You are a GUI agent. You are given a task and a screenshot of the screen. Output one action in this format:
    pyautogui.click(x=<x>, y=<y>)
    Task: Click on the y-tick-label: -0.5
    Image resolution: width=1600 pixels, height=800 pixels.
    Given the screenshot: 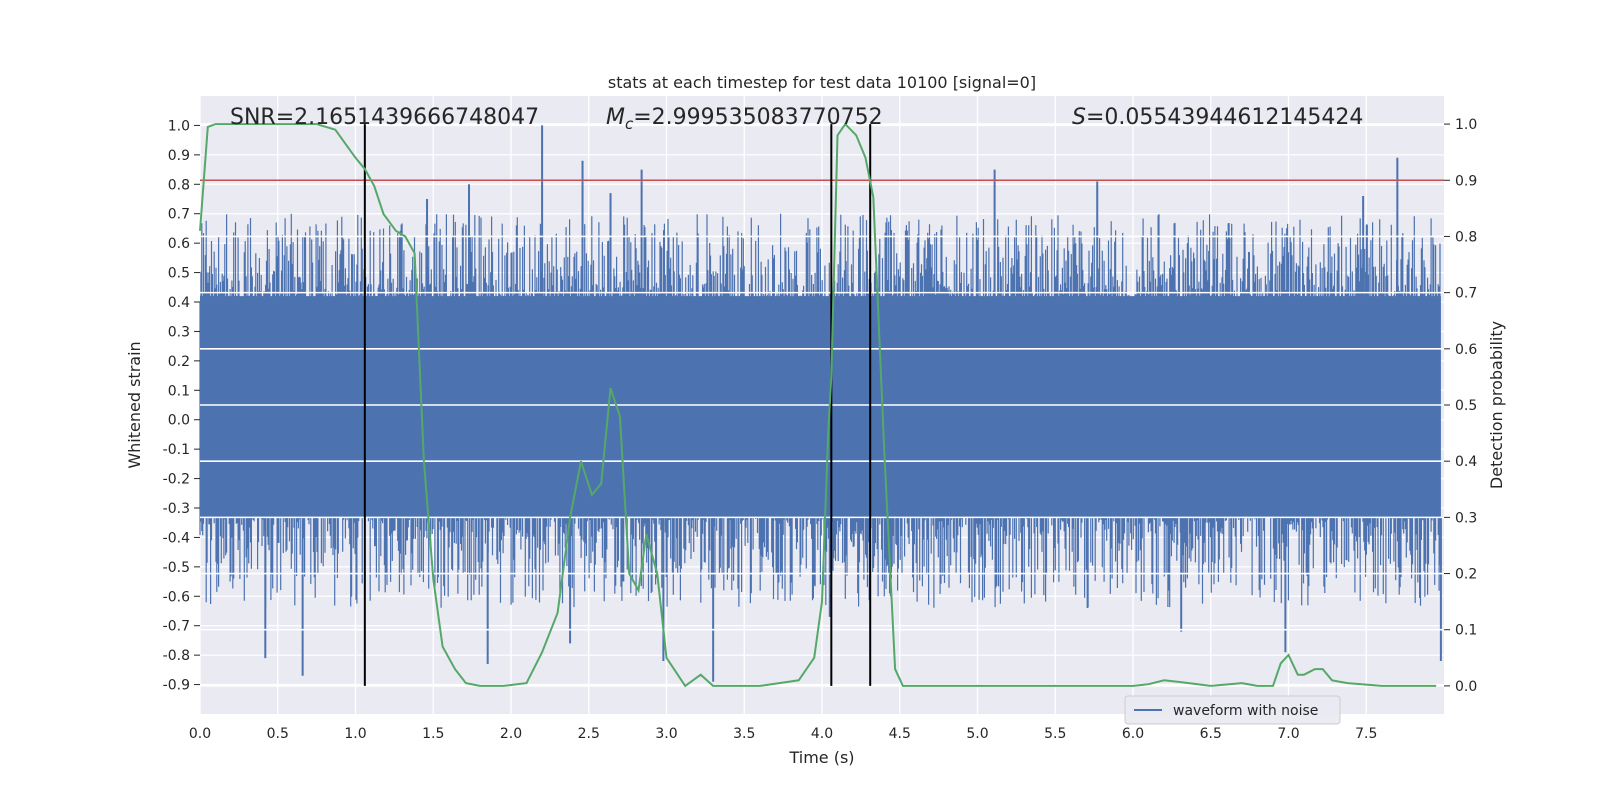 What is the action you would take?
    pyautogui.click(x=176, y=568)
    